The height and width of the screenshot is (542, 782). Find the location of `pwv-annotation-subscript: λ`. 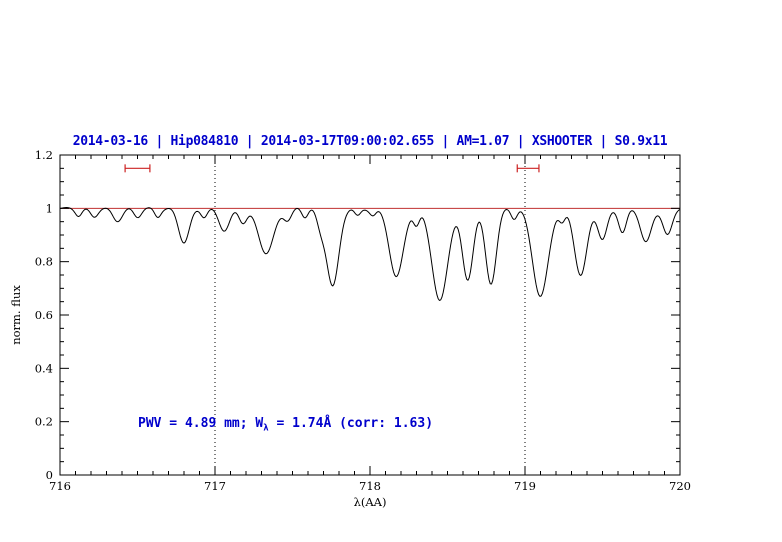

pwv-annotation-subscript: λ is located at coordinates (266, 428).